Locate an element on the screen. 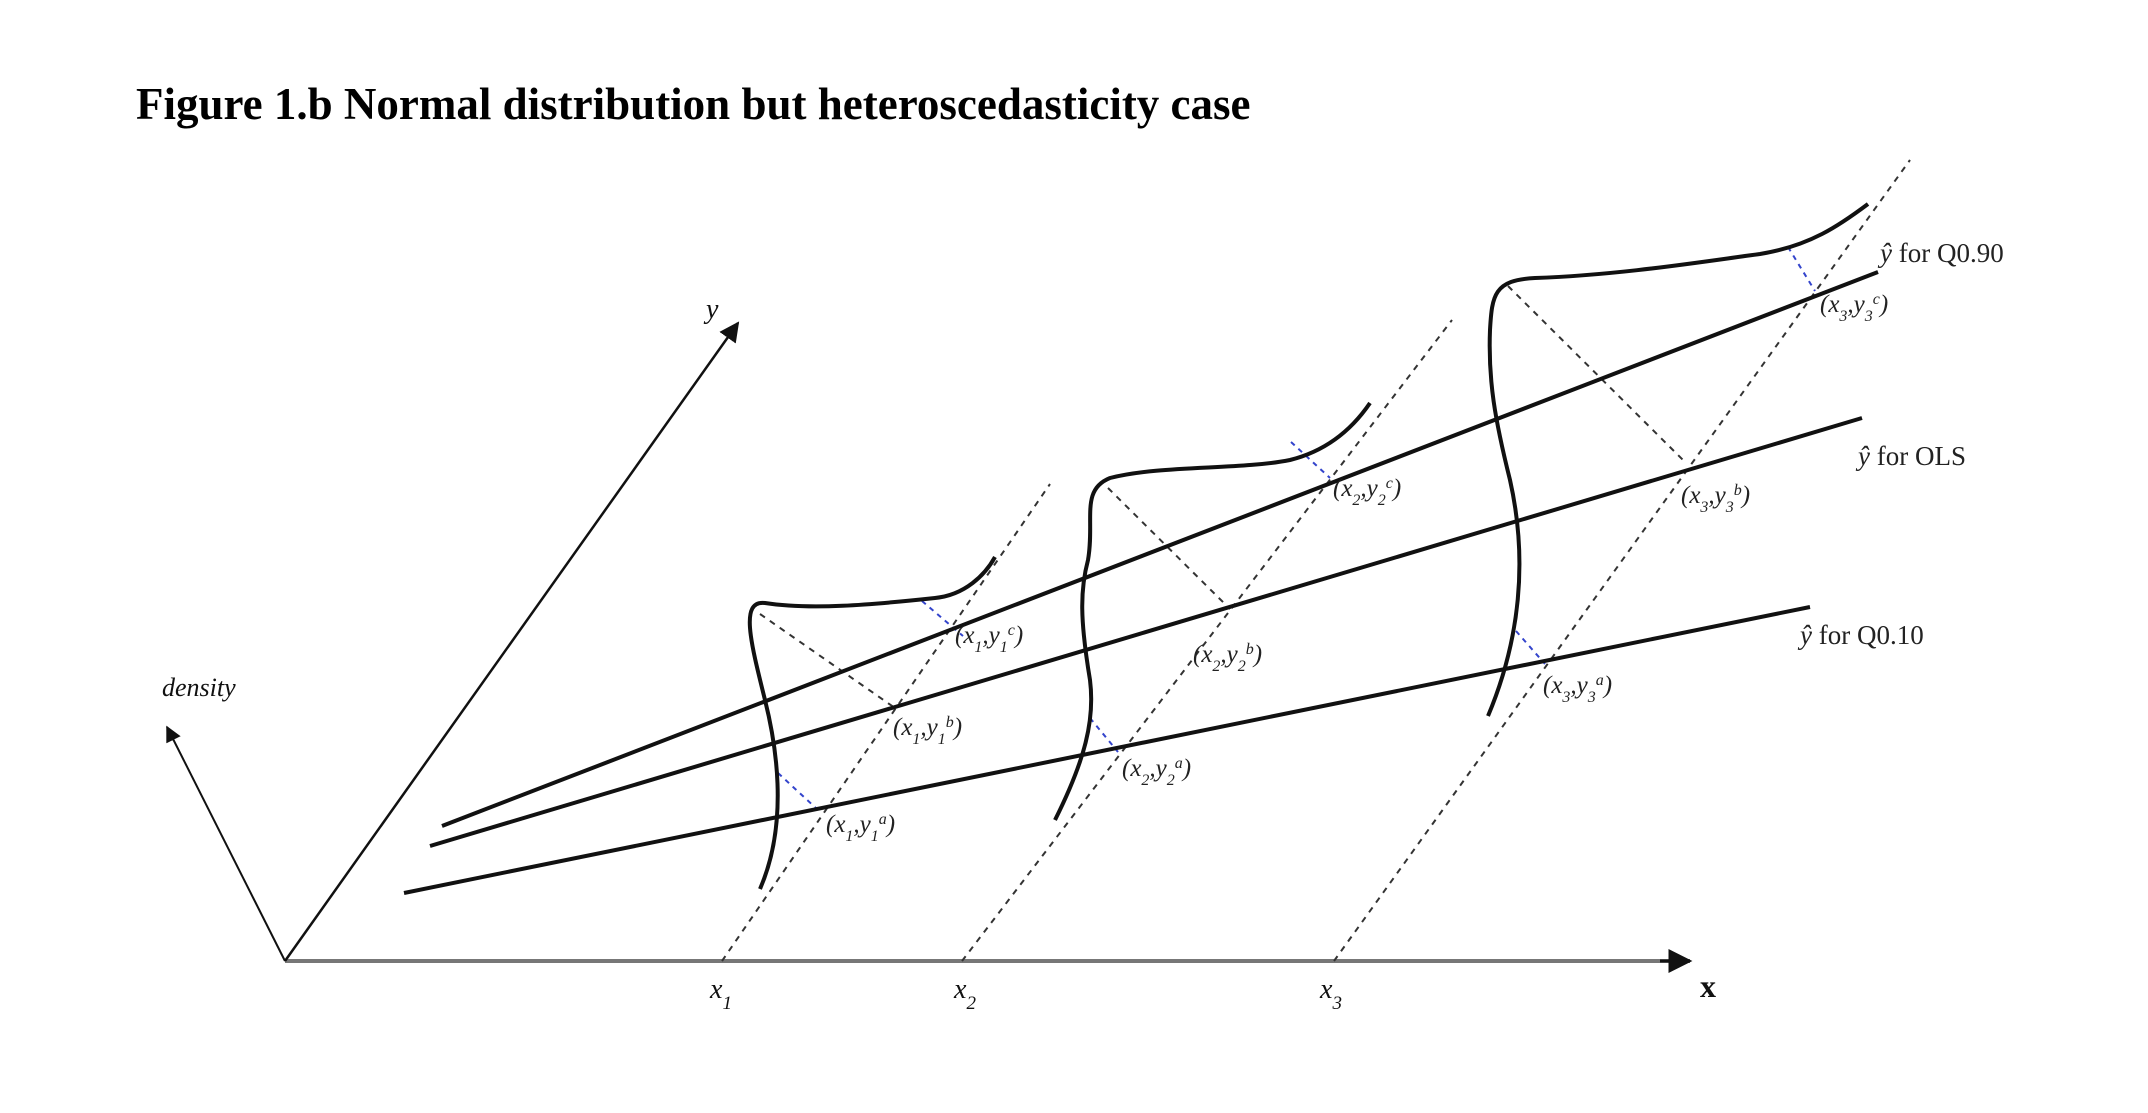  y-axis-label: y is located at coordinates (711, 309).